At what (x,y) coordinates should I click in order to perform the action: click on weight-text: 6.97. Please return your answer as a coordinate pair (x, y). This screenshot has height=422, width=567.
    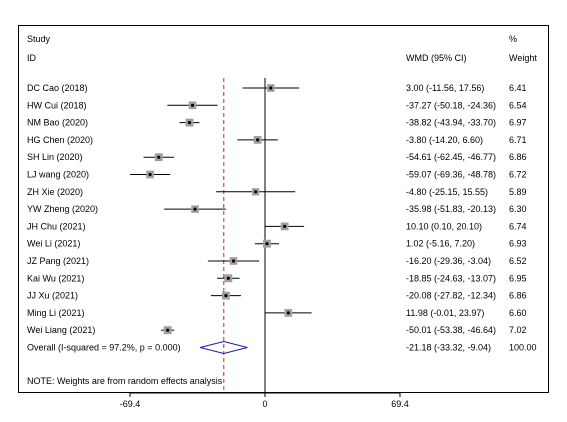
    Looking at the image, I should click on (518, 123).